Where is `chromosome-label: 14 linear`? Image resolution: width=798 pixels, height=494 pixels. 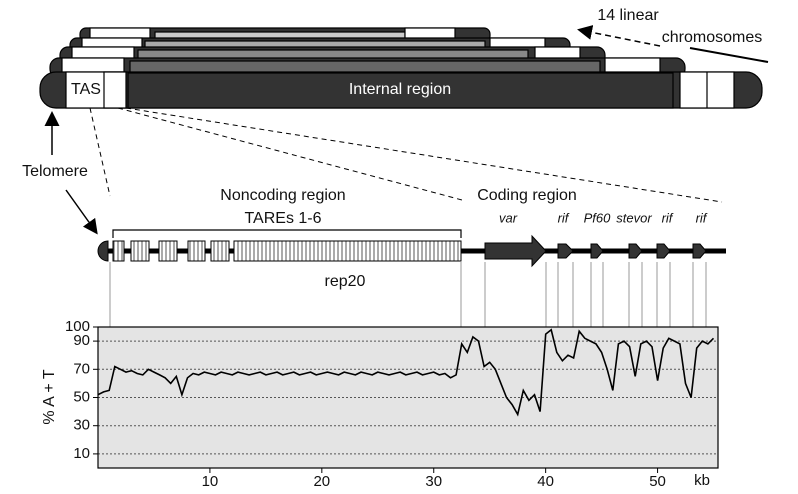
chromosome-label: 14 linear is located at coordinates (628, 15).